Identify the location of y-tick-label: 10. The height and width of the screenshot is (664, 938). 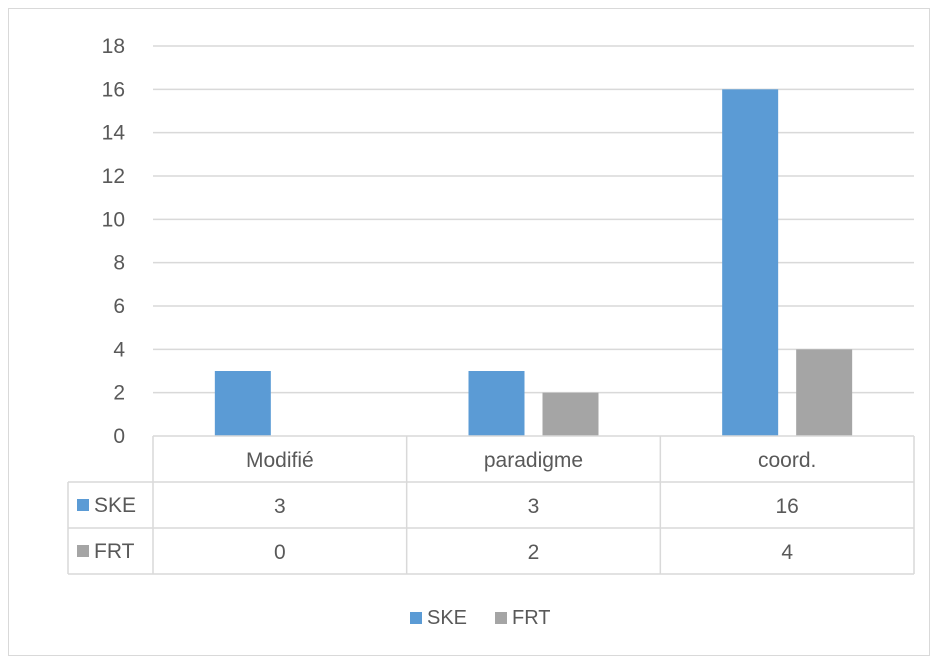
(113, 219).